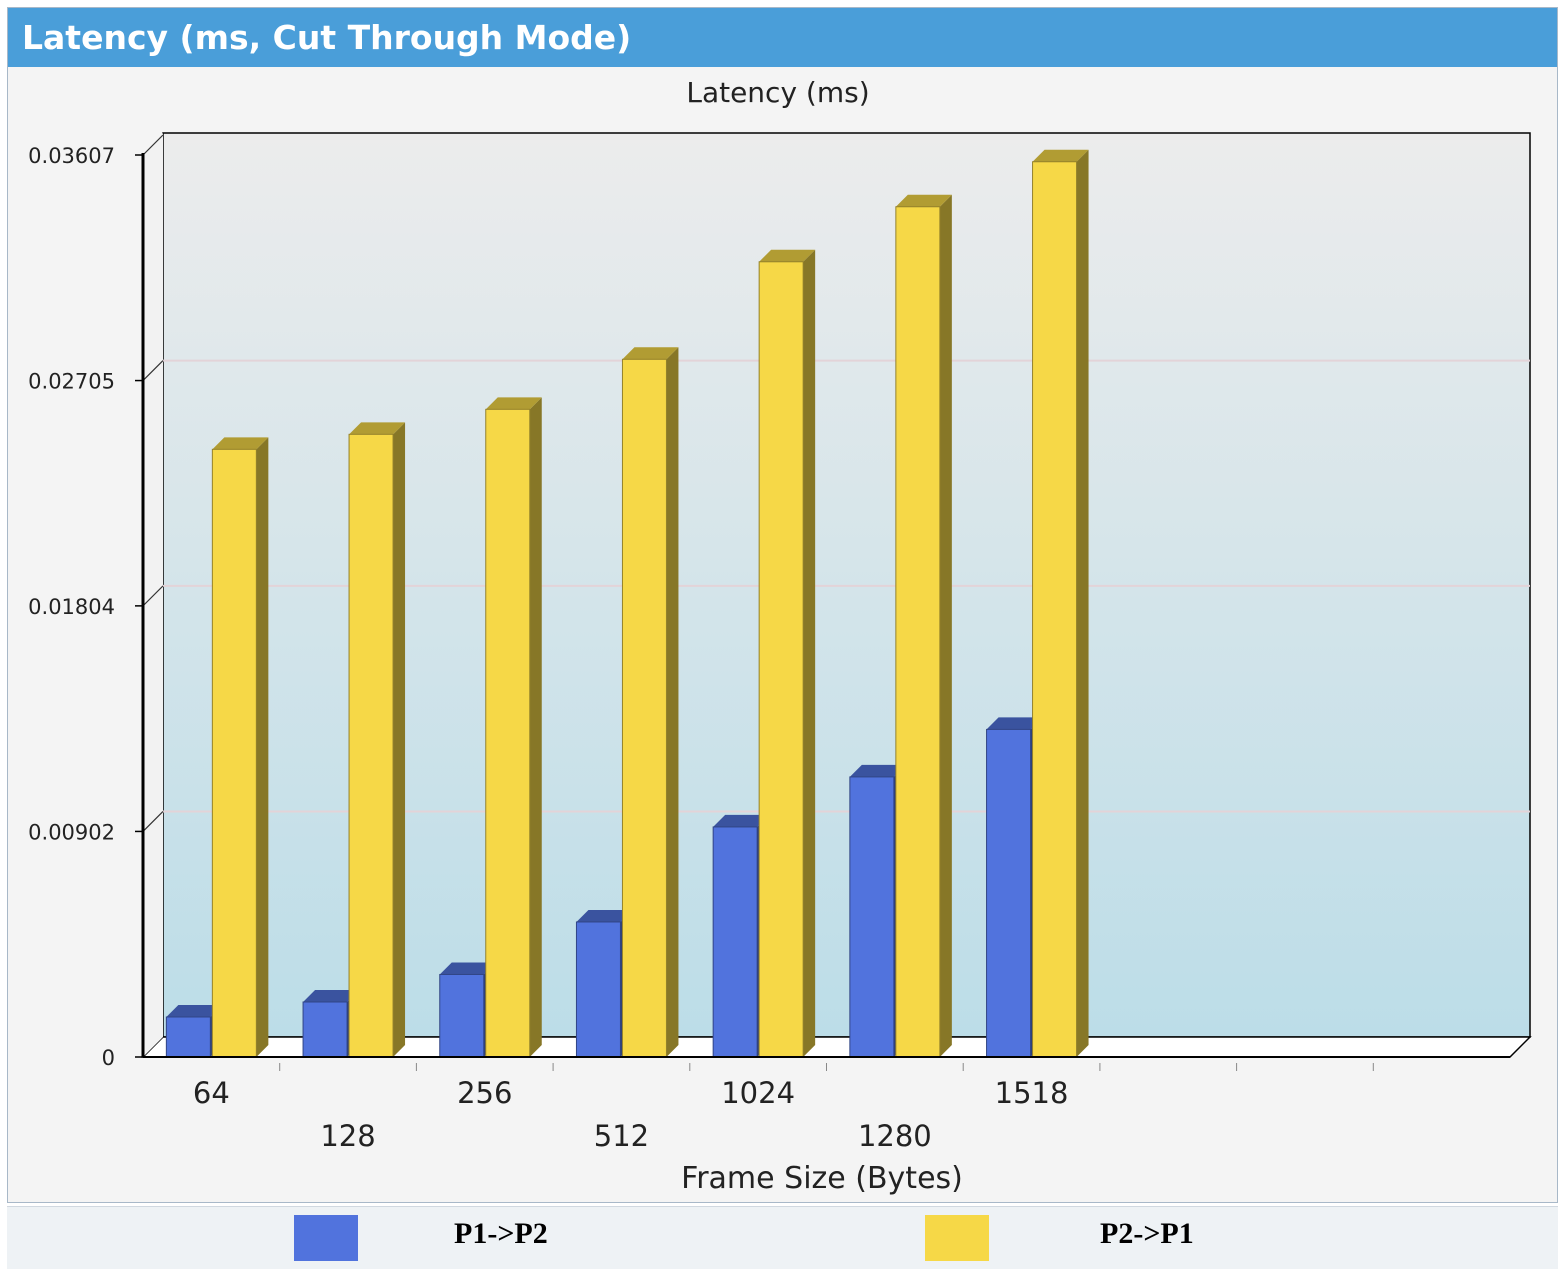 Image resolution: width=1568 pixels, height=1272 pixels. What do you see at coordinates (501, 1233) in the screenshot?
I see `legend-label-p1-p2: P1->P2` at bounding box center [501, 1233].